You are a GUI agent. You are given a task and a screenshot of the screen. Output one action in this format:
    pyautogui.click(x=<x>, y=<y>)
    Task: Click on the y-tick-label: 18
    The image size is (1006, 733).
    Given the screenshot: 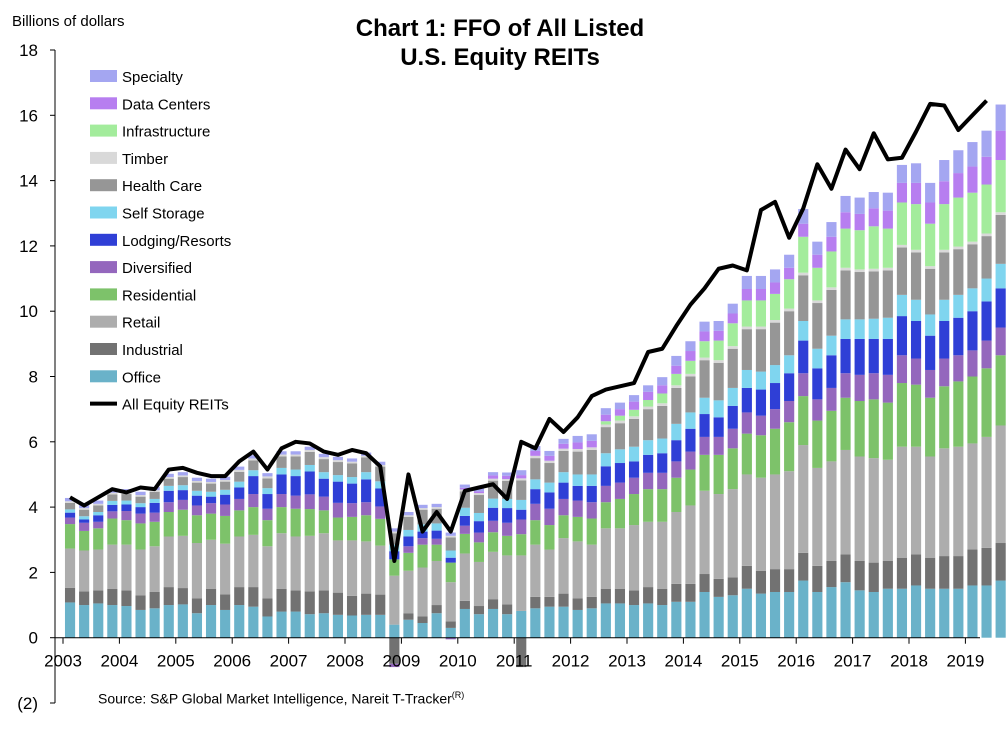 What is the action you would take?
    pyautogui.click(x=28, y=50)
    